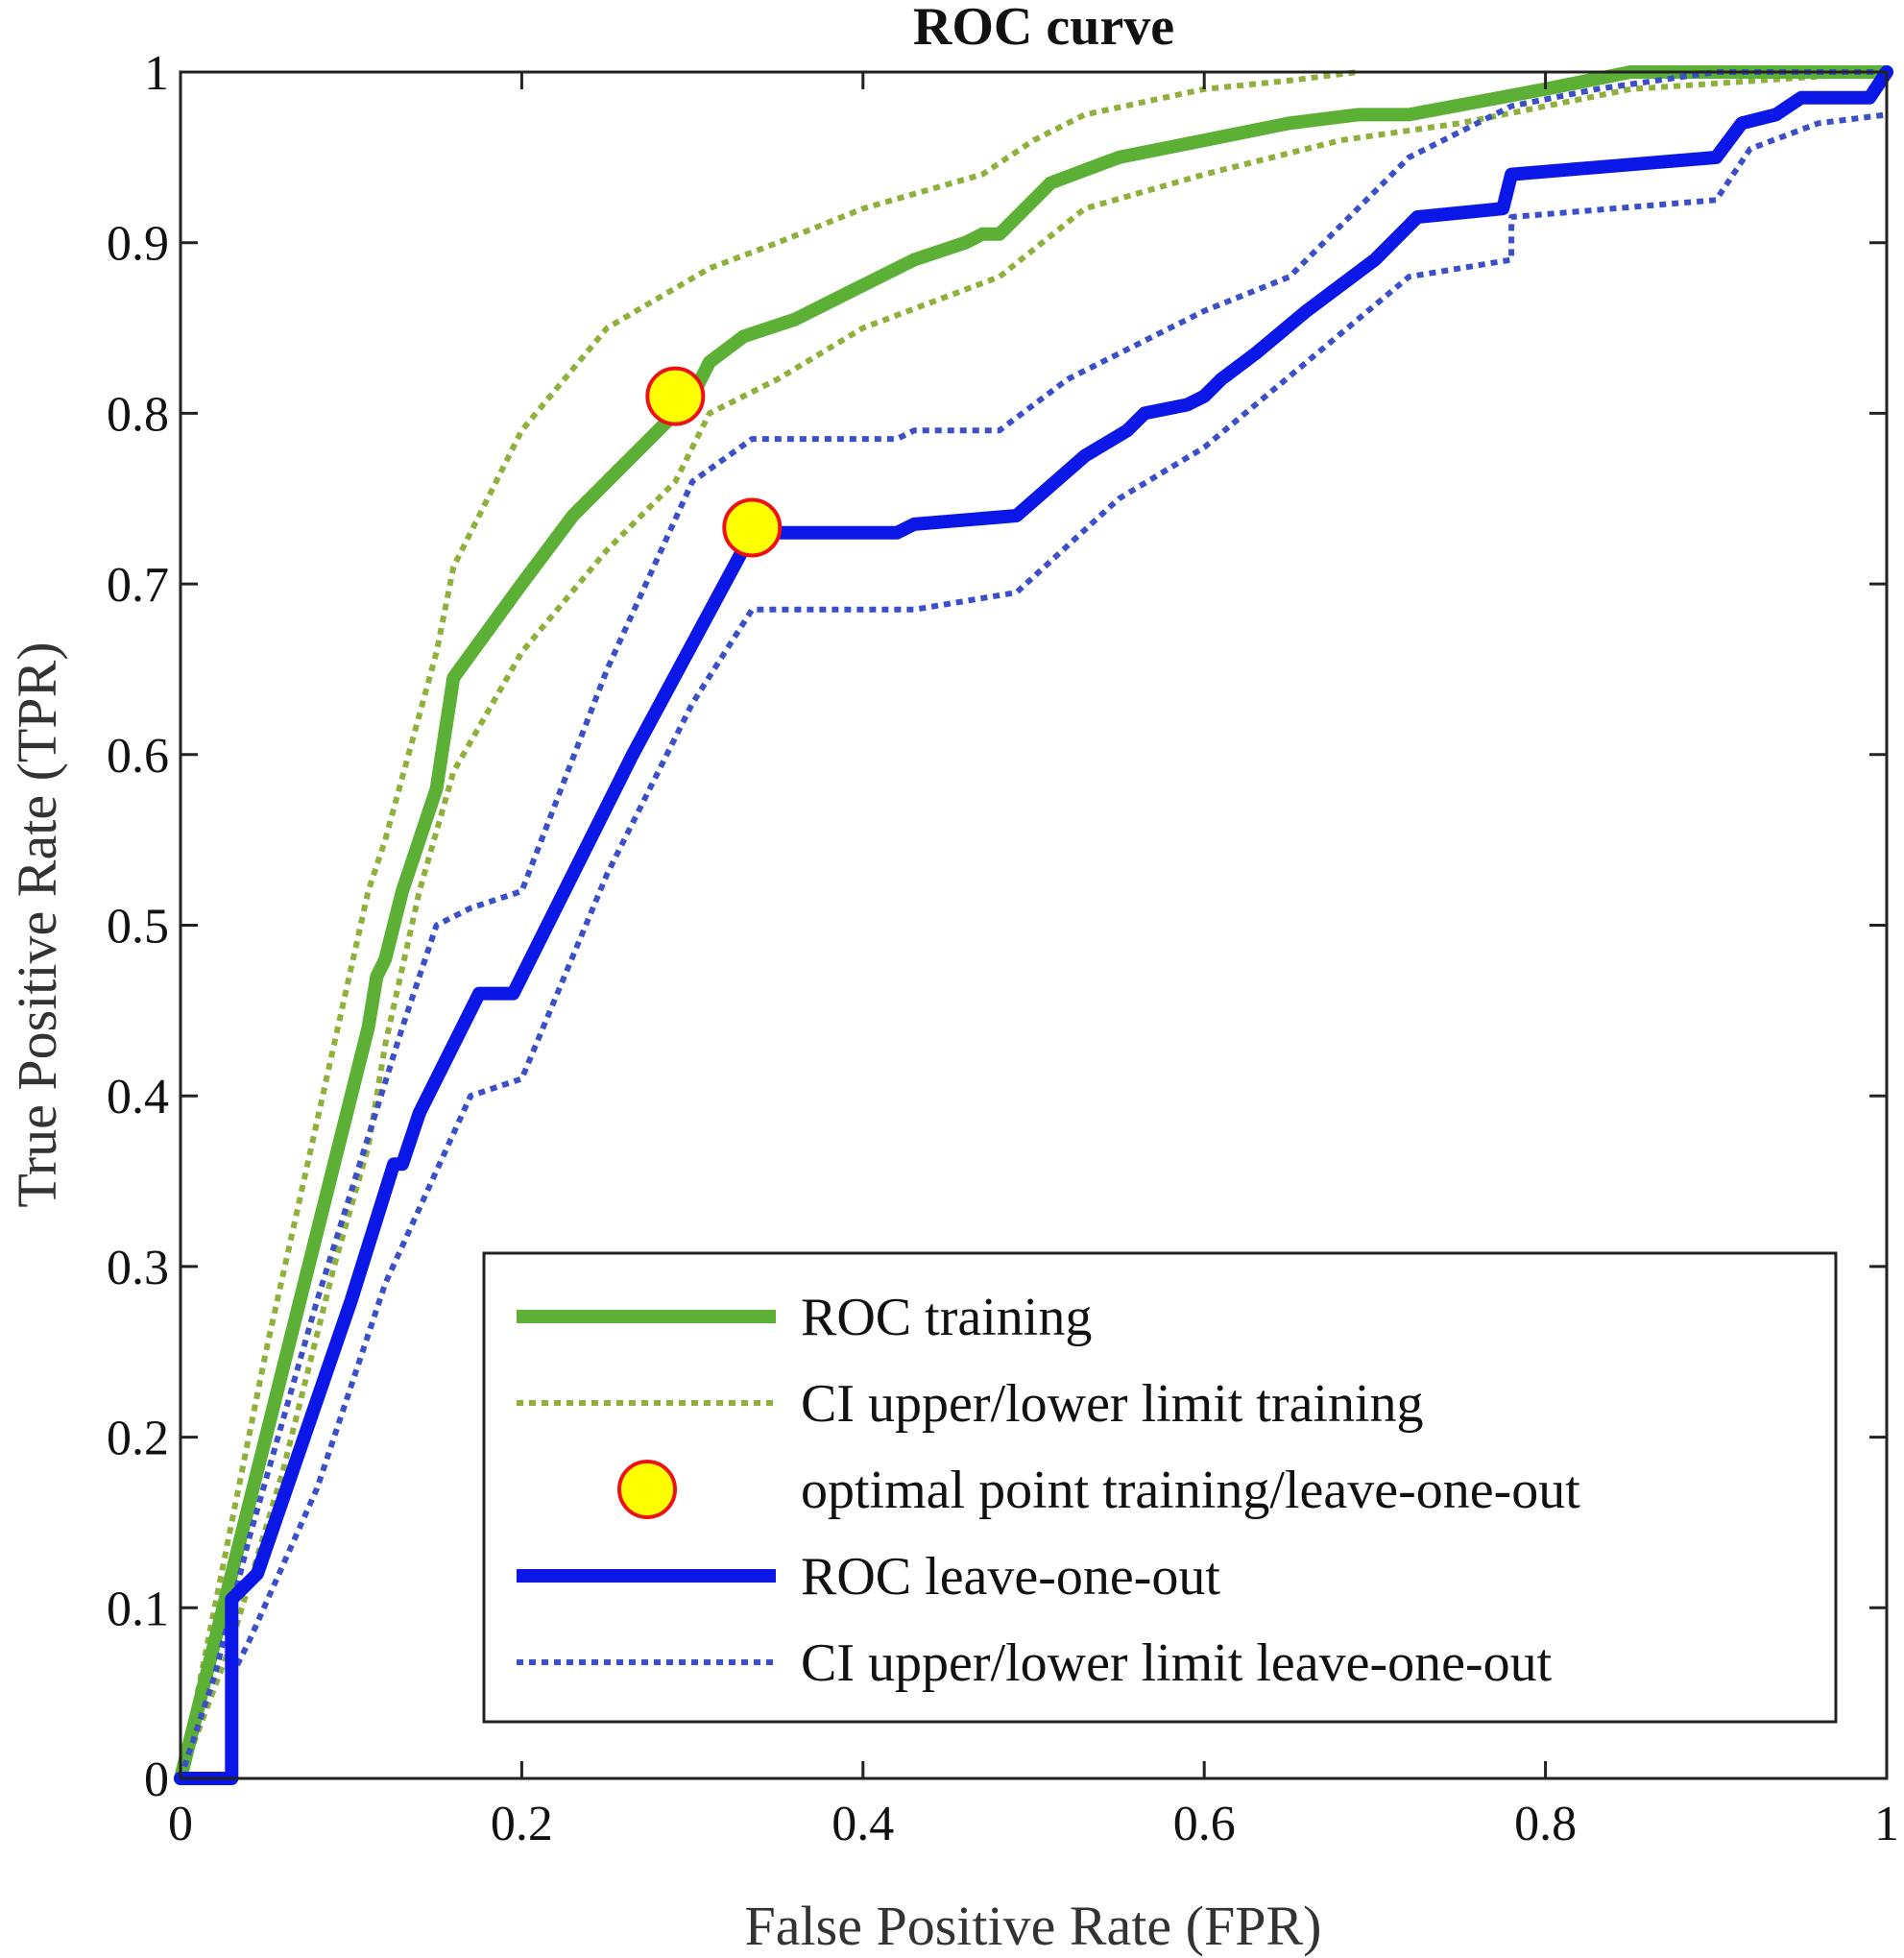 This screenshot has width=1904, height=1958. Describe the element at coordinates (156, 73) in the screenshot. I see `y-tick-label: 1` at that location.